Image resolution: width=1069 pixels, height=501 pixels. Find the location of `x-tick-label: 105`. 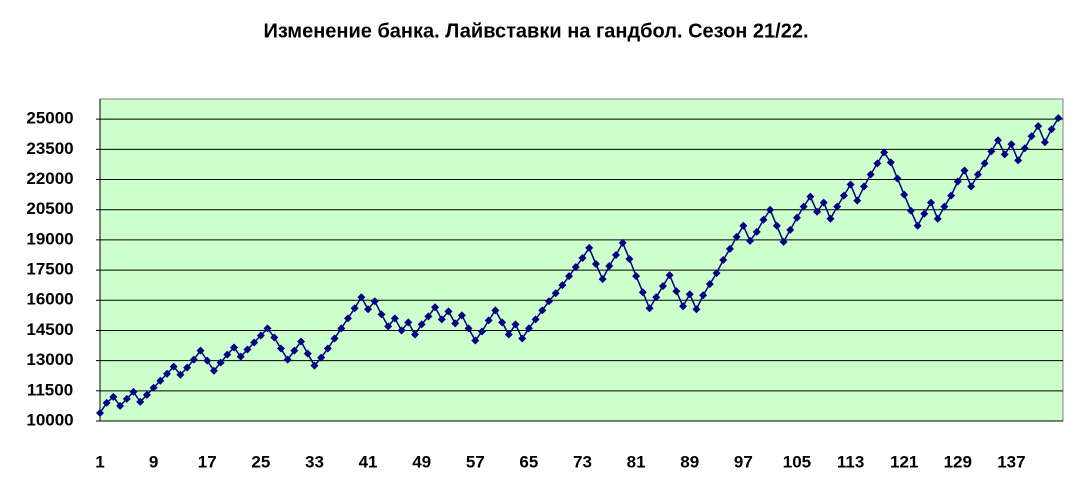

x-tick-label: 105 is located at coordinates (797, 461).